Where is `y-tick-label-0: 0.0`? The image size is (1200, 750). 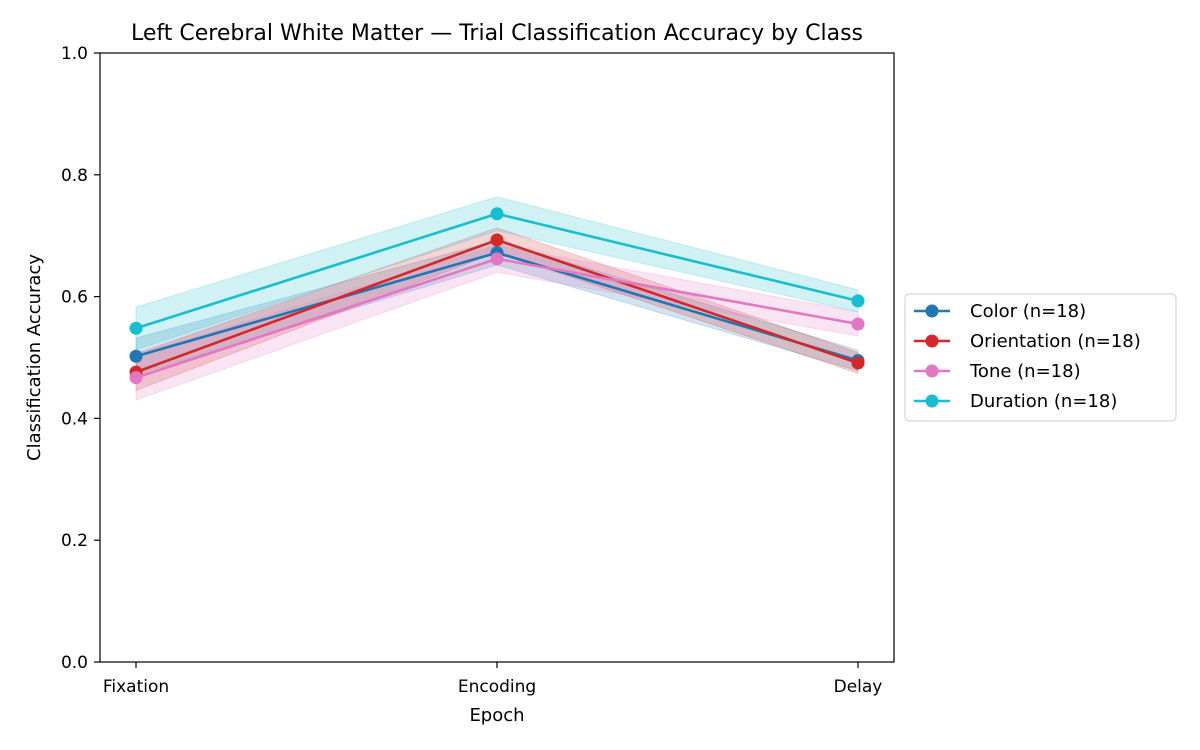
y-tick-label-0: 0.0 is located at coordinates (74, 663).